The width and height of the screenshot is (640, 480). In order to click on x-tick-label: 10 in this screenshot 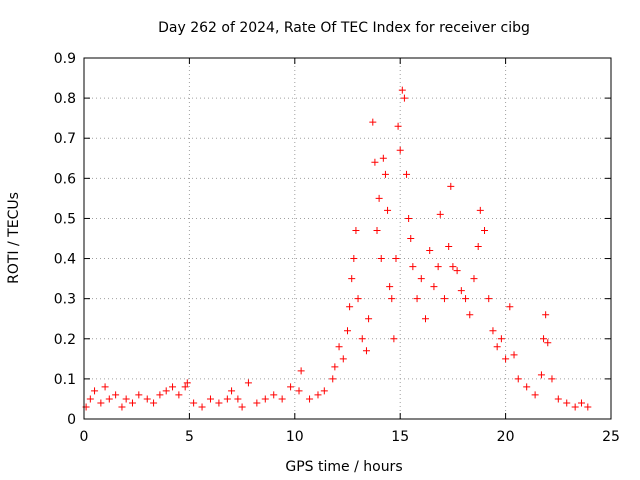, I will do `click(295, 437)`.